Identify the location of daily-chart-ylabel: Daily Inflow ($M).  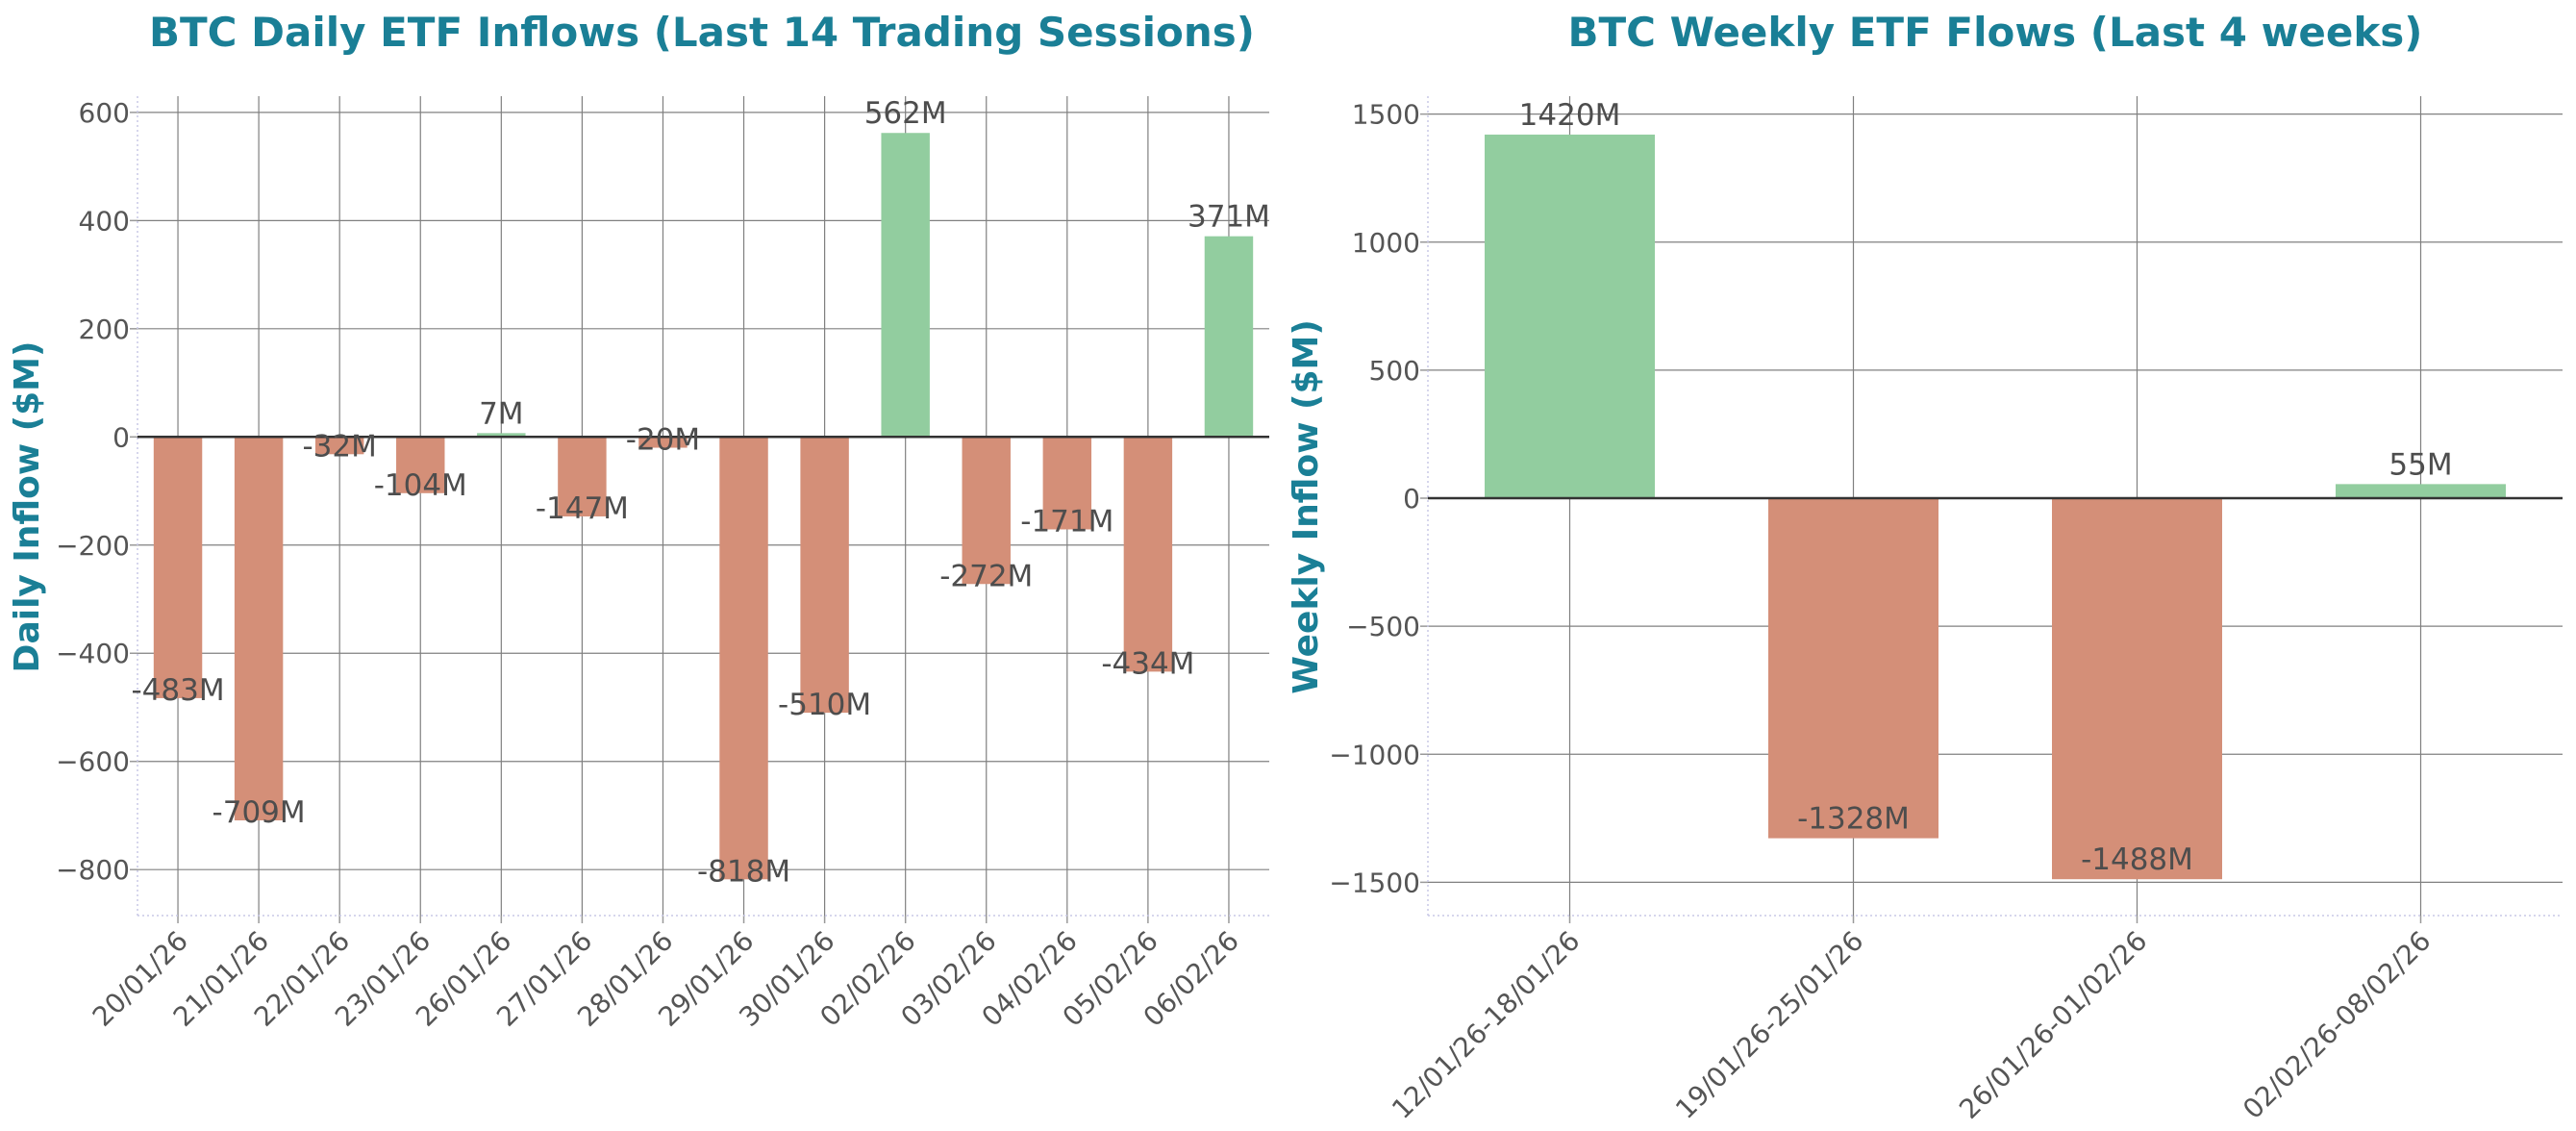
(27, 507).